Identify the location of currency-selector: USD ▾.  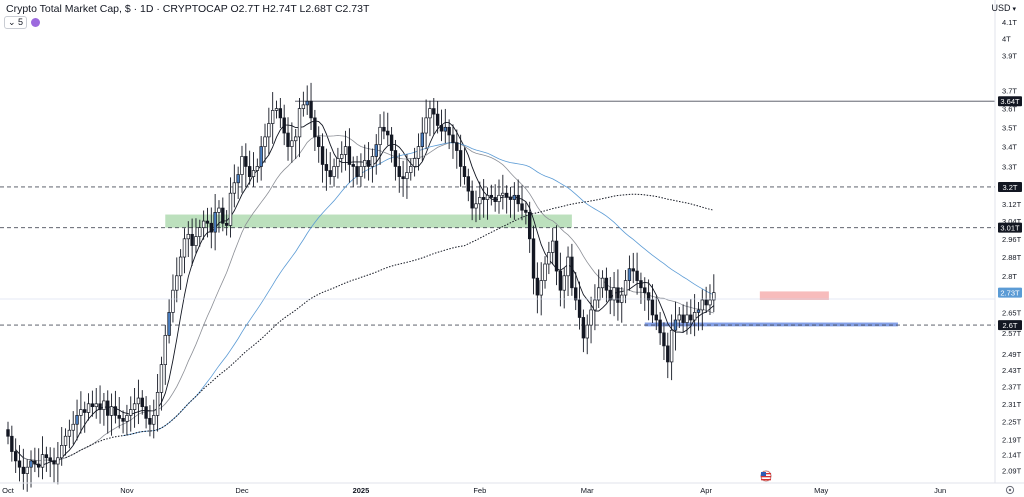
(1003, 8).